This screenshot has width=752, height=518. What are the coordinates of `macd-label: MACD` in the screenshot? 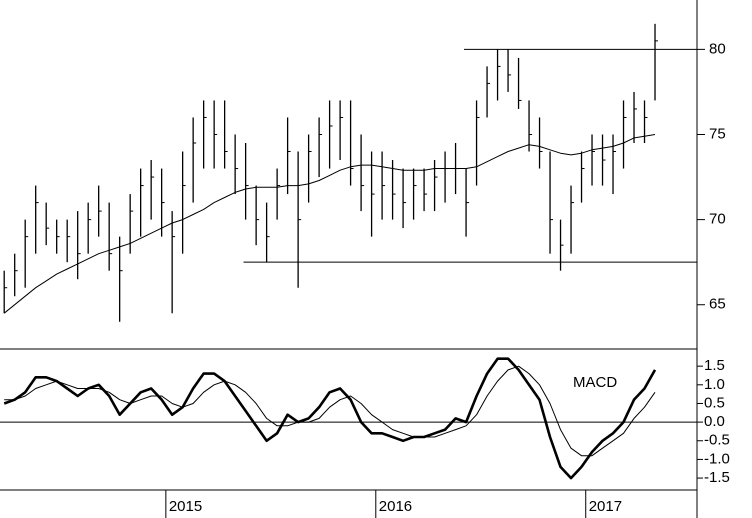 It's located at (595, 382).